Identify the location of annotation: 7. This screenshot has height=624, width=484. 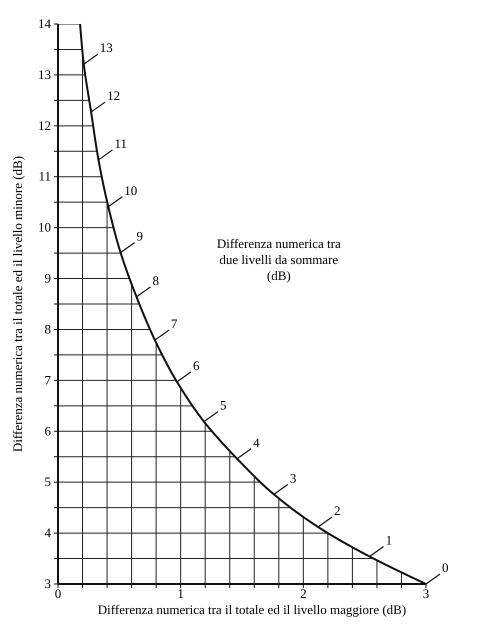
(174, 324).